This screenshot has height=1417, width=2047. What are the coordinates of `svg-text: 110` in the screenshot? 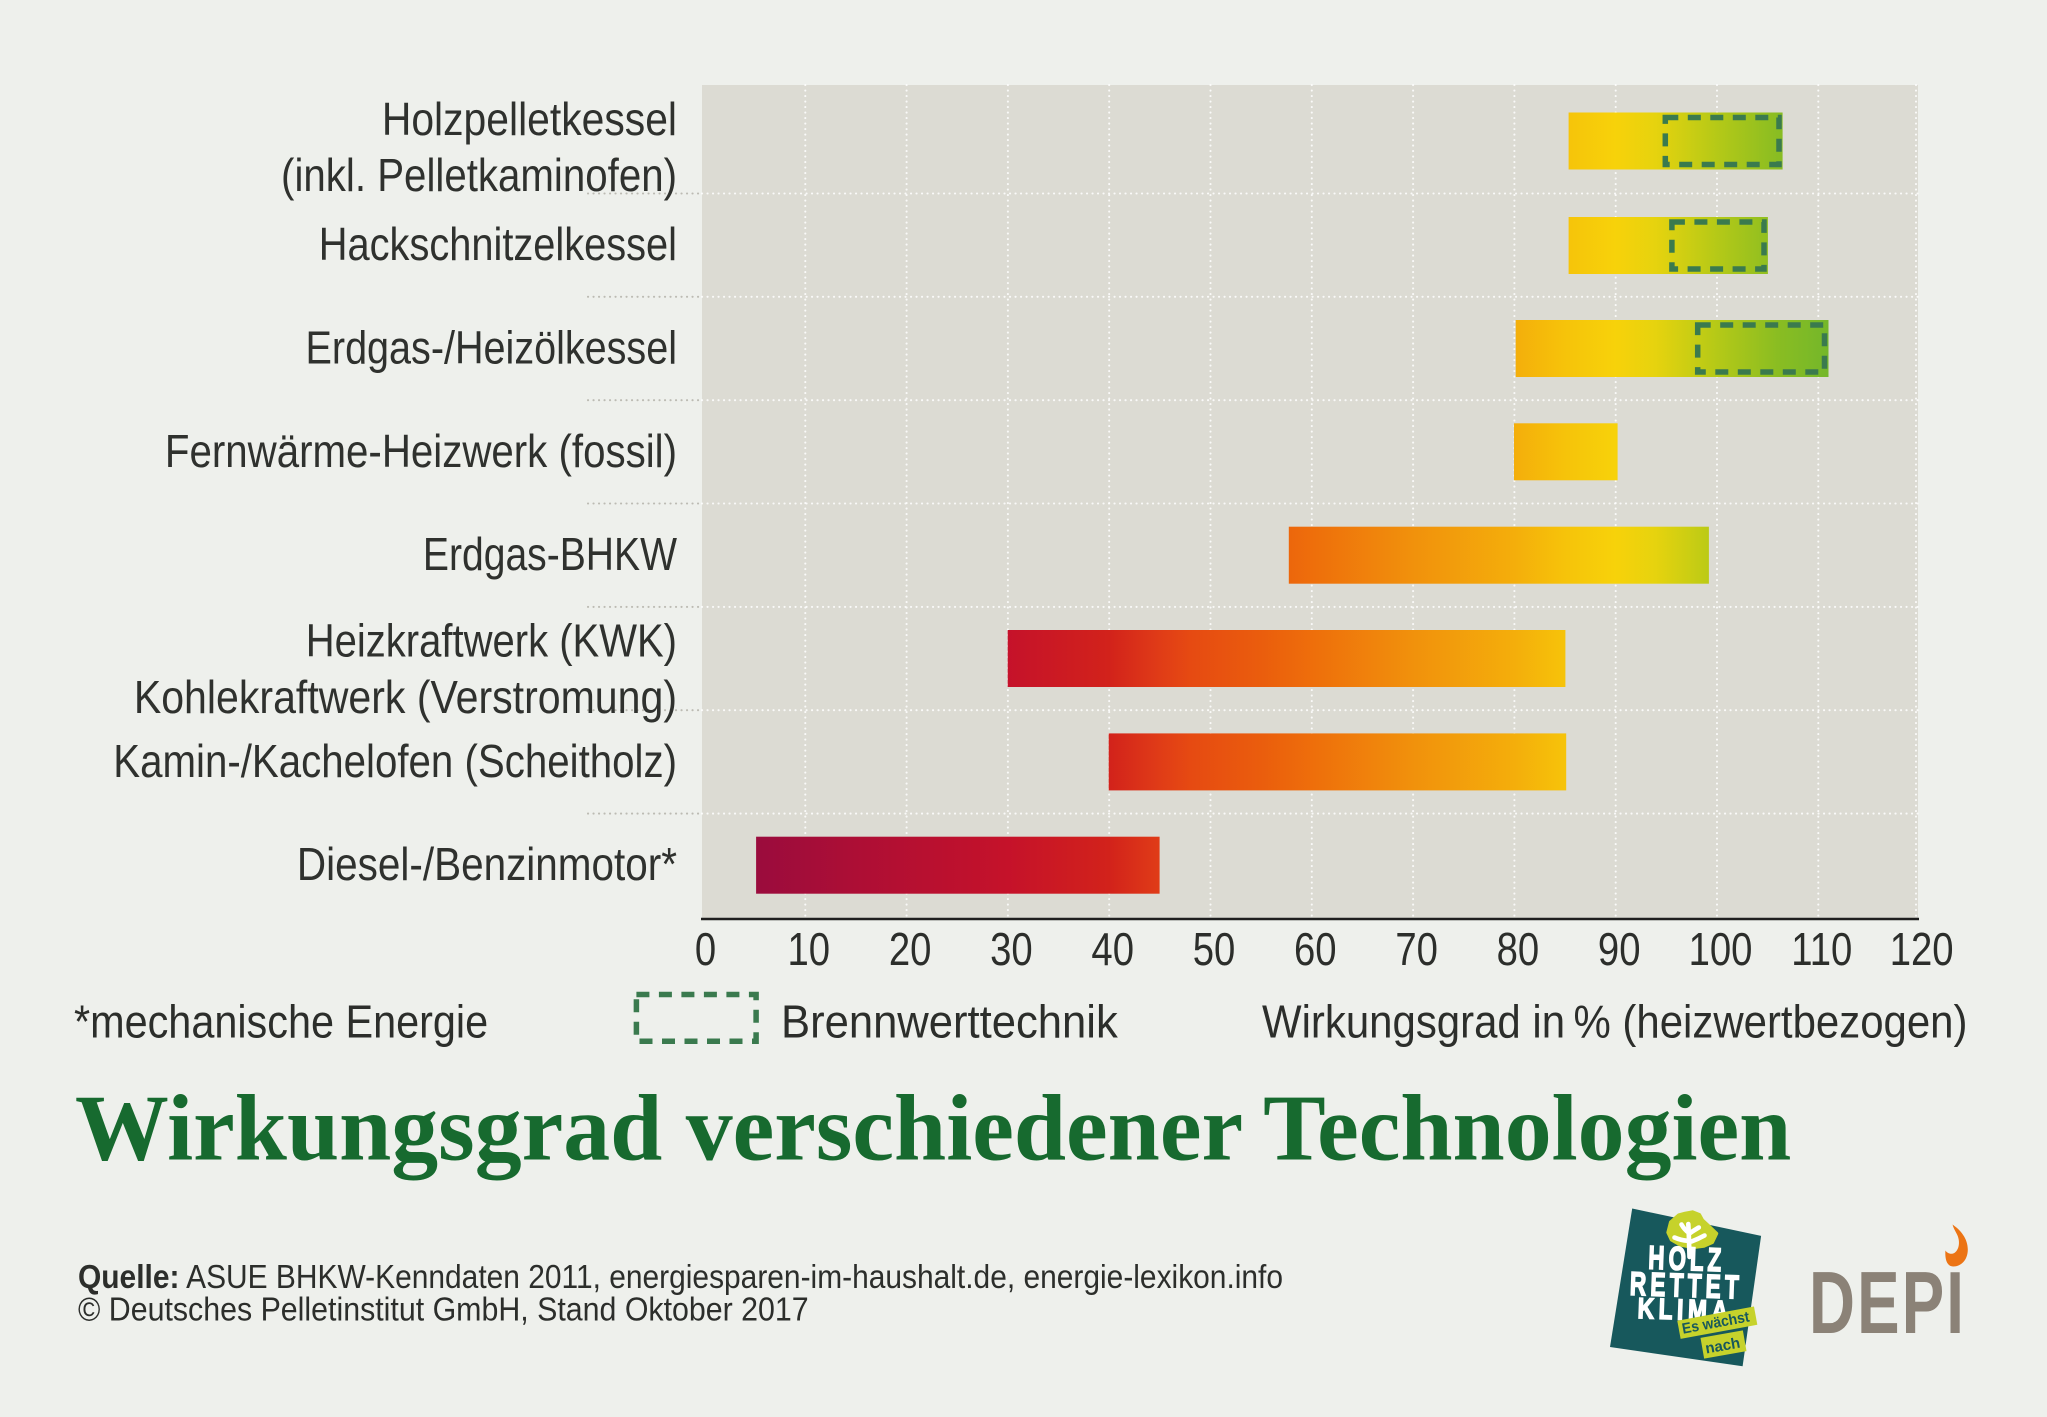 It's located at (1821, 949).